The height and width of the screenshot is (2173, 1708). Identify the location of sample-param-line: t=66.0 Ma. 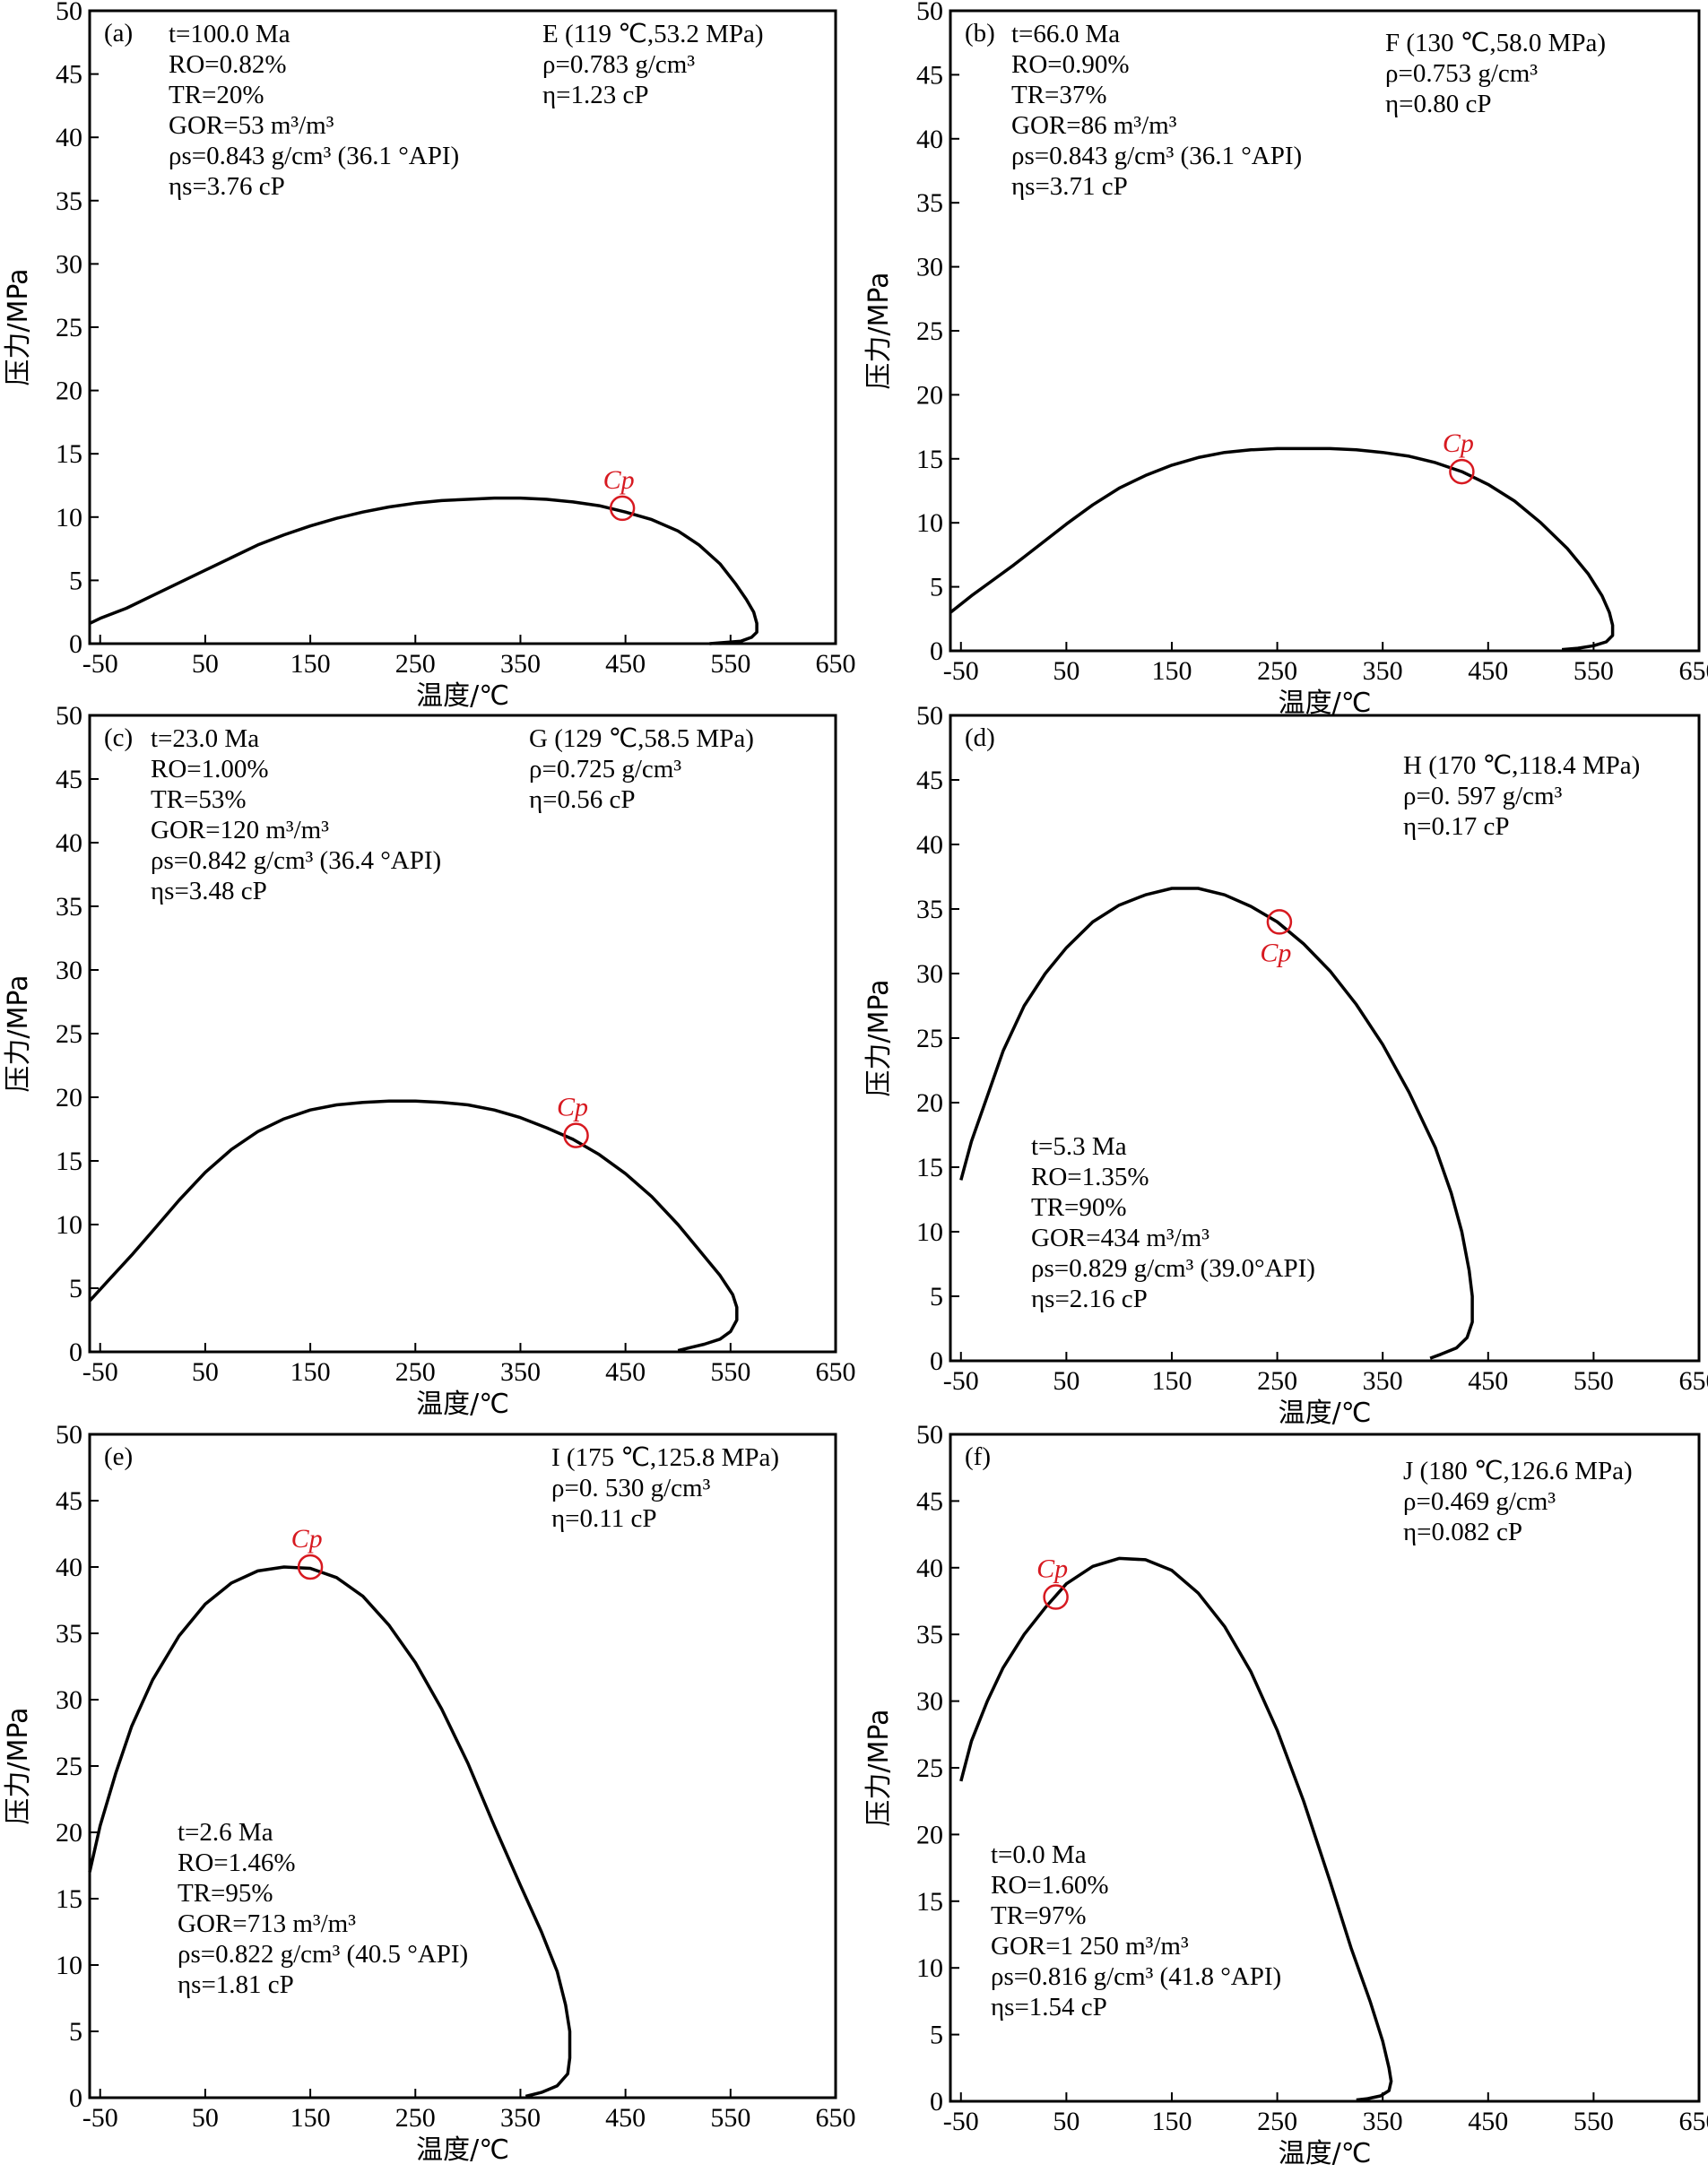
(1065, 34).